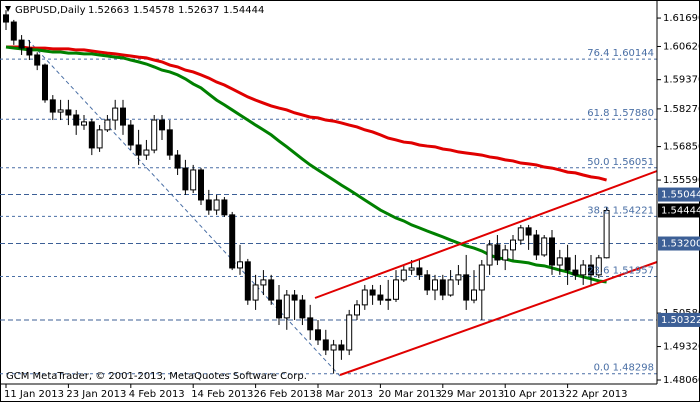  Describe the element at coordinates (620, 210) in the screenshot. I see `fib-label: 38.2 1.54221` at that location.